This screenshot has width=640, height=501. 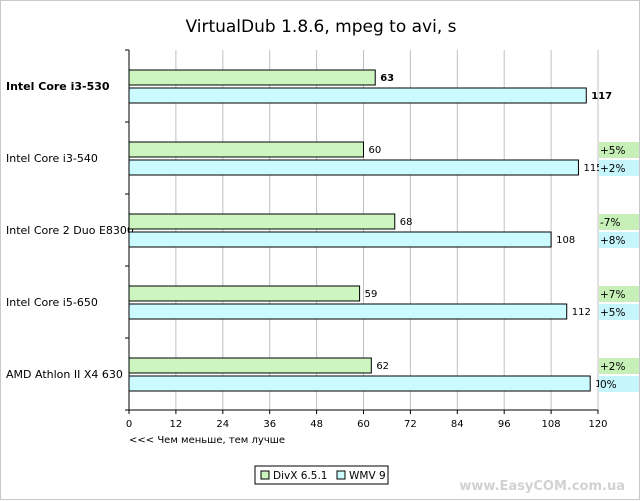 What do you see at coordinates (601, 96) in the screenshot?
I see `data-label: 117` at bounding box center [601, 96].